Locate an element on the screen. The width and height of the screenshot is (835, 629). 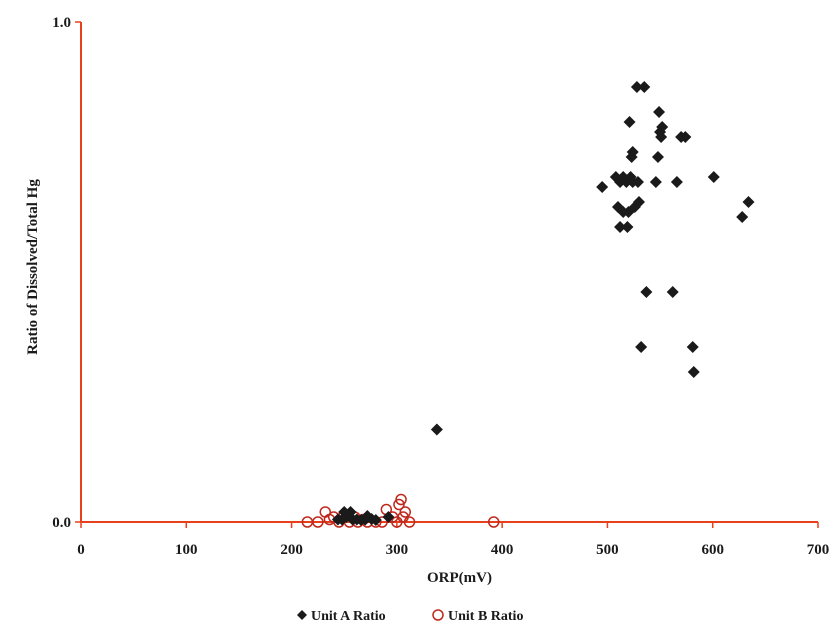
legend-label-unit-b: Unit B Ratio is located at coordinates (485, 616).